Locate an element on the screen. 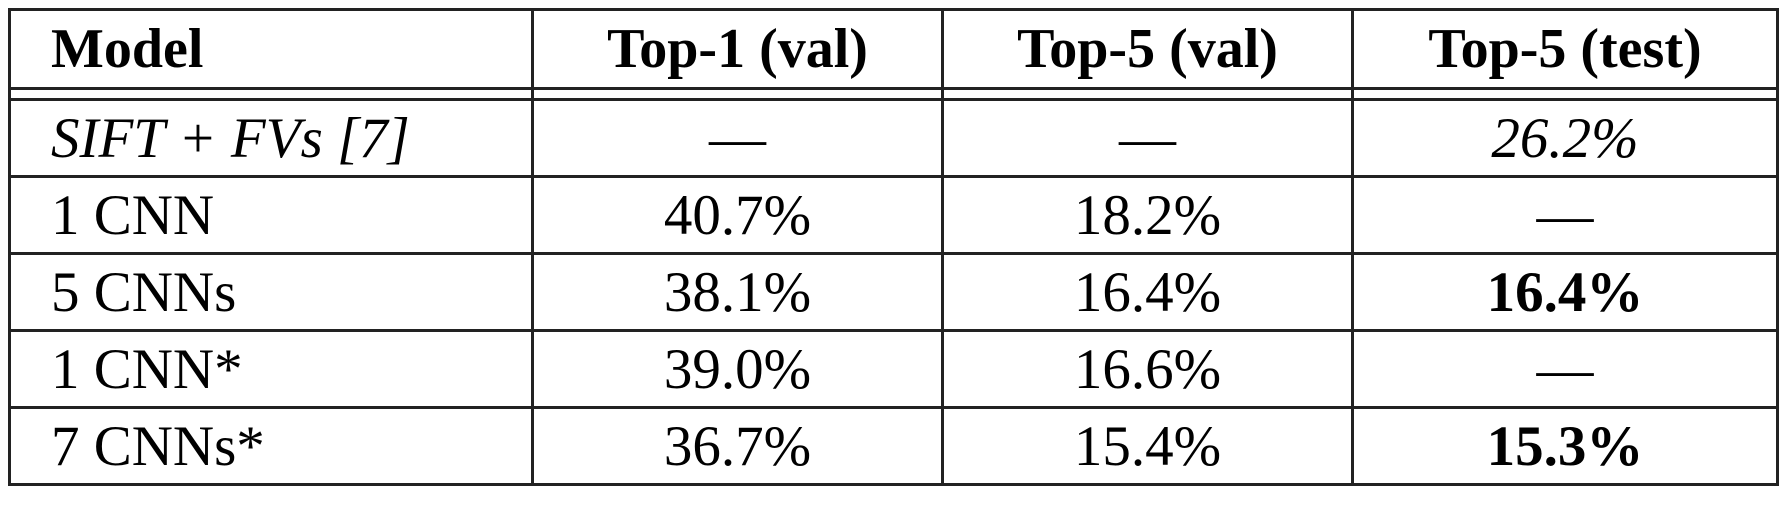  cell: SIFT + FVs [7] is located at coordinates (271, 138).